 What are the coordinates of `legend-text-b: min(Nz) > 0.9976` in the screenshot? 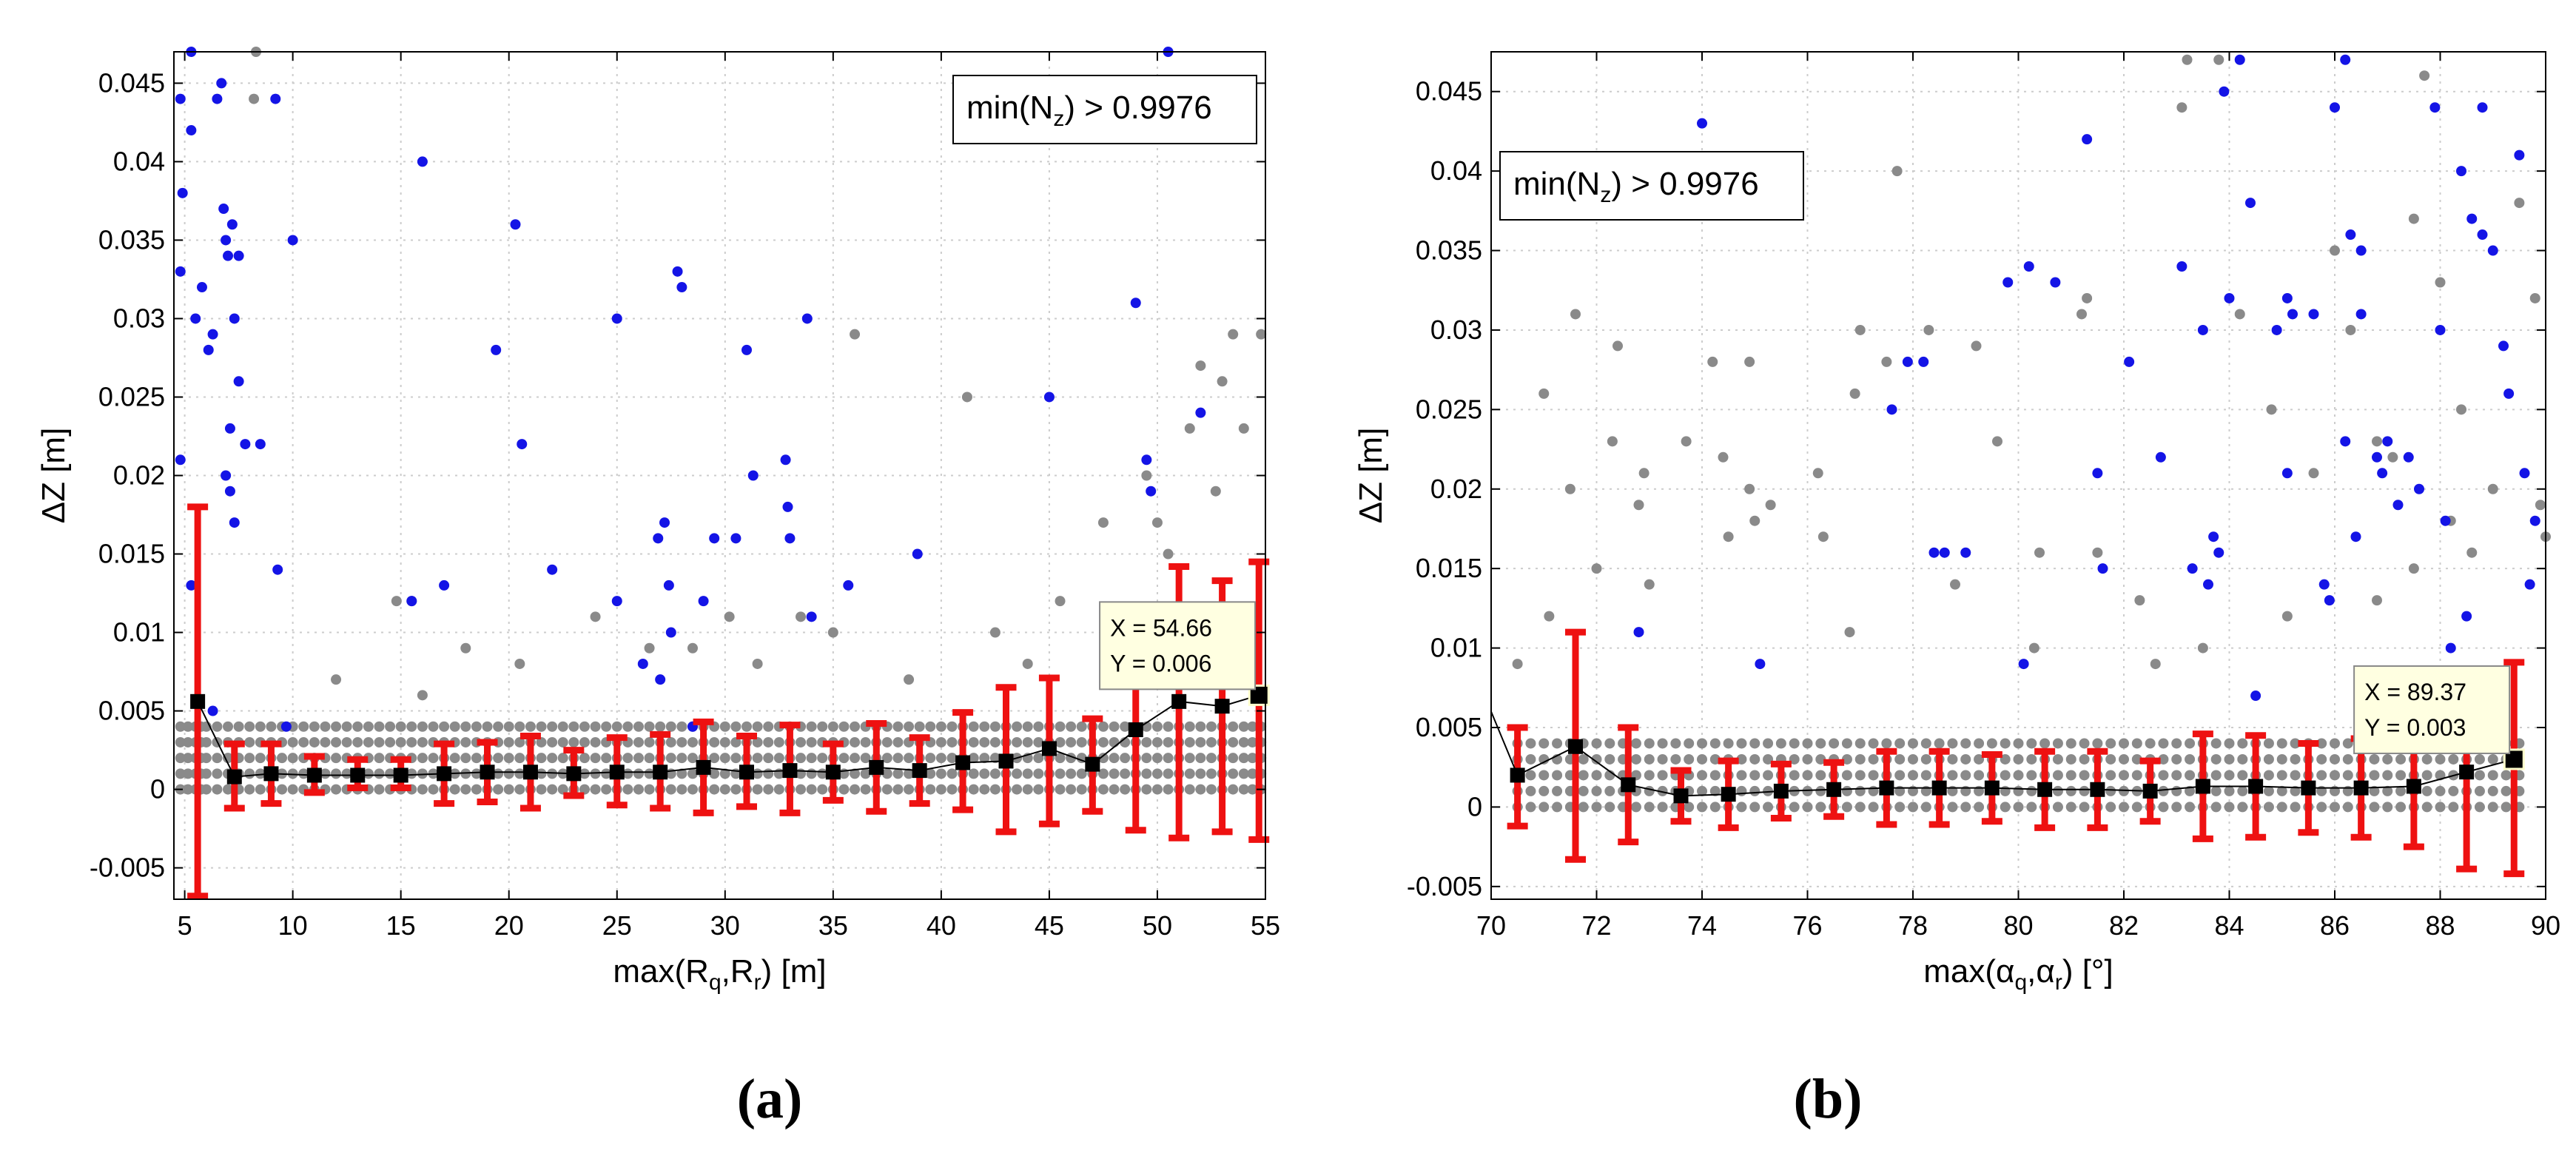 It's located at (1636, 186).